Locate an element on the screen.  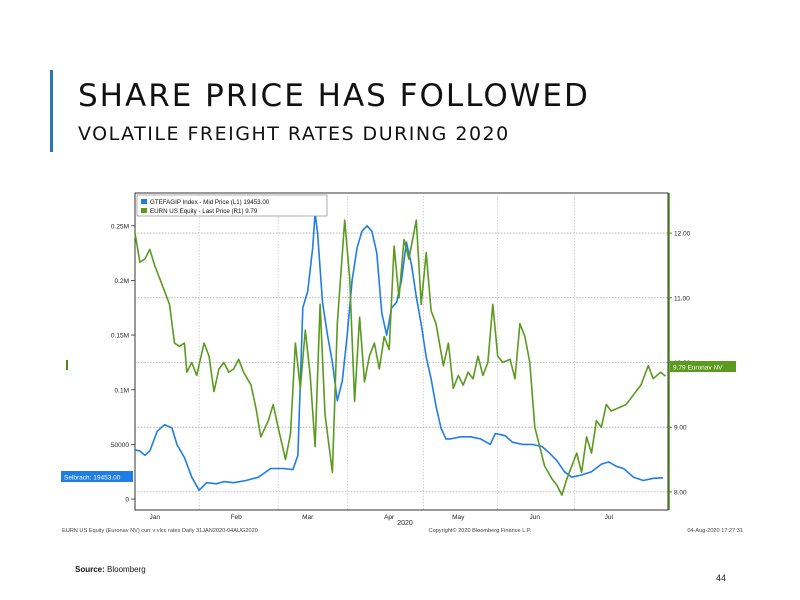
right-last-value-tag-bg is located at coordinates (703, 366).